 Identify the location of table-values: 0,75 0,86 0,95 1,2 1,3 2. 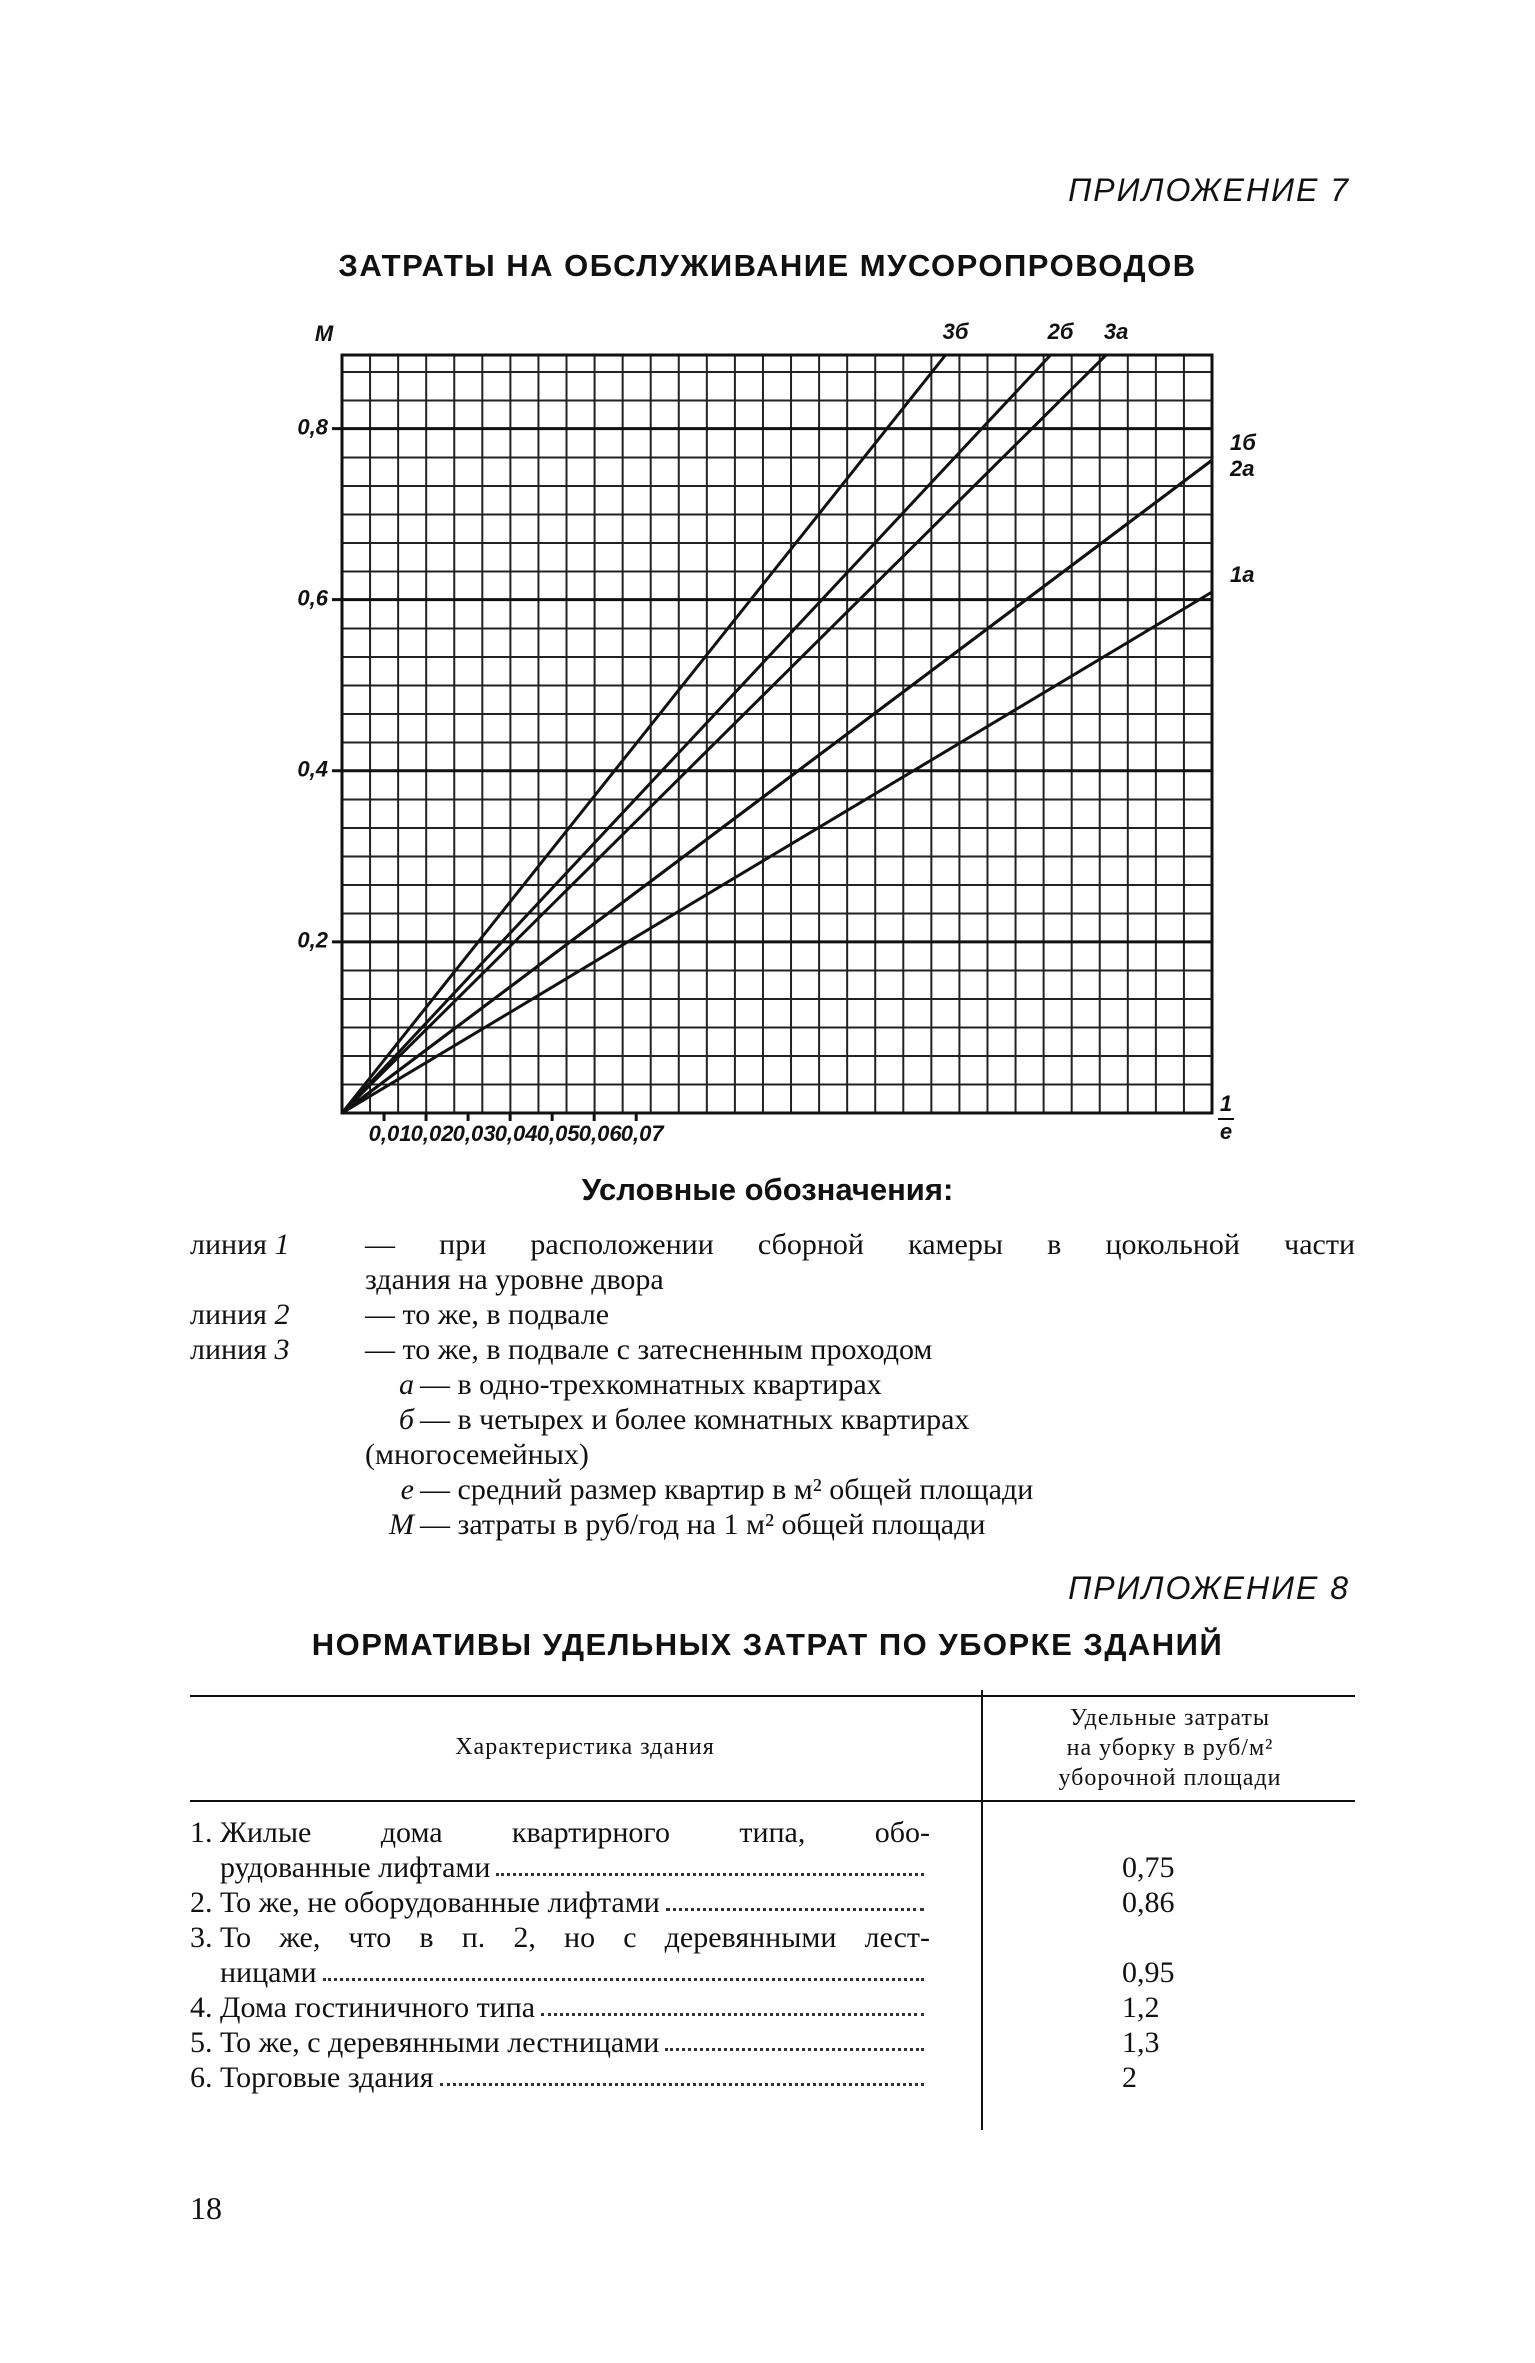
(1222, 1955).